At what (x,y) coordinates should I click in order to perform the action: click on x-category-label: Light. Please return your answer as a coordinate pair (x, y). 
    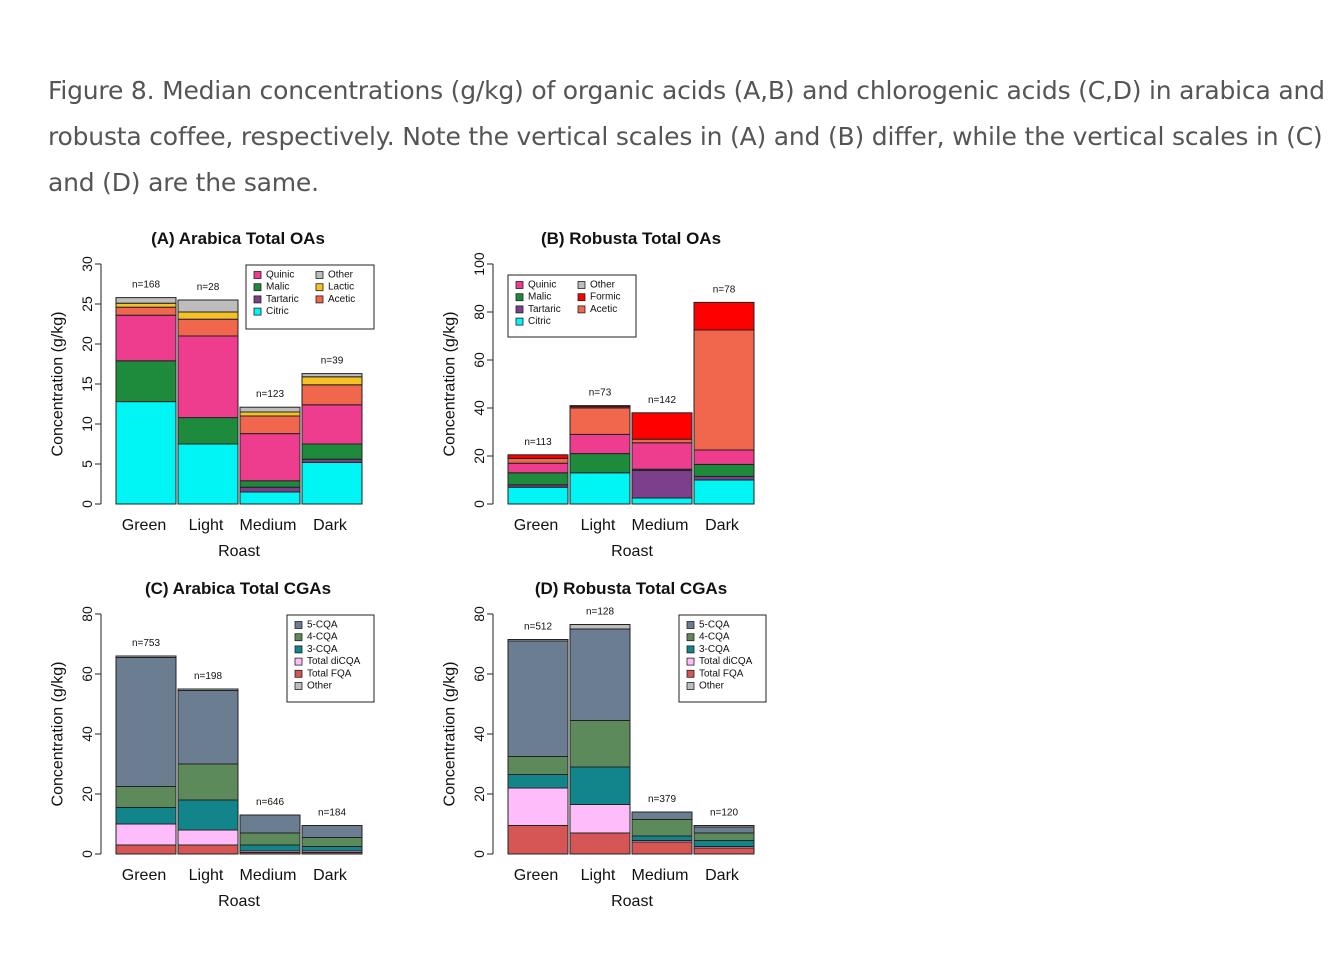
    Looking at the image, I should click on (206, 525).